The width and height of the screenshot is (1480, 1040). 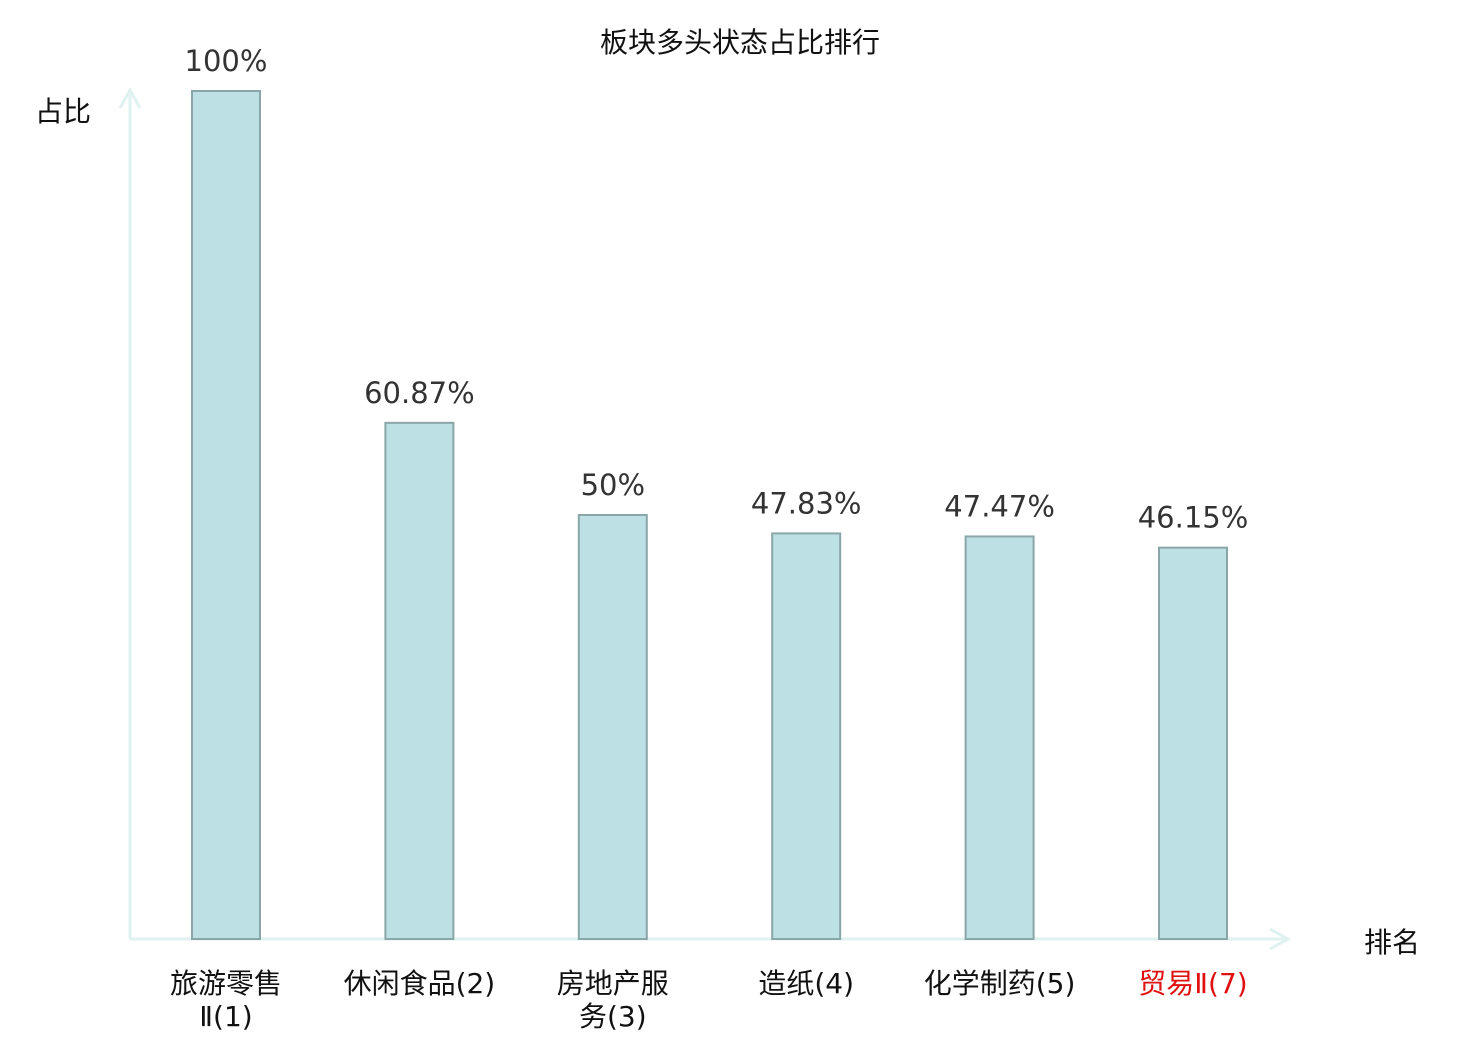 What do you see at coordinates (63, 111) in the screenshot?
I see `y-axis-label: 占比` at bounding box center [63, 111].